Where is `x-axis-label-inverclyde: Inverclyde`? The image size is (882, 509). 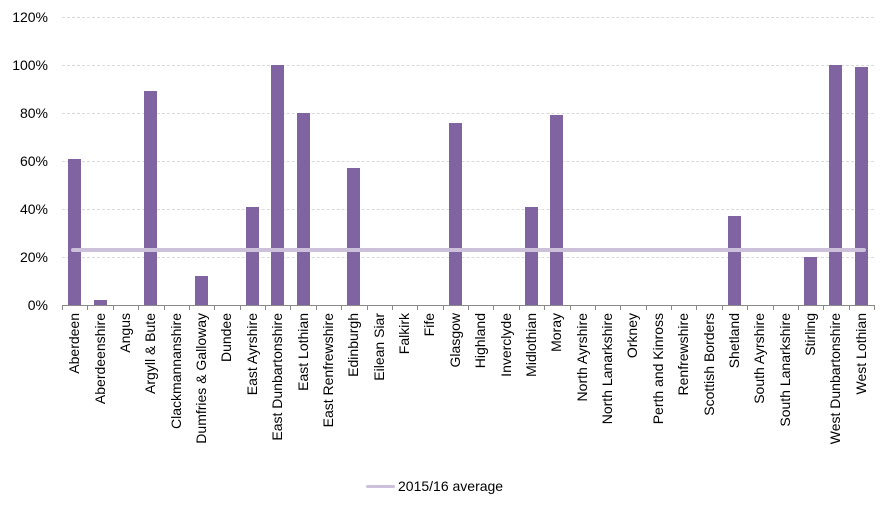
x-axis-label-inverclyde: Inverclyde is located at coordinates (506, 345).